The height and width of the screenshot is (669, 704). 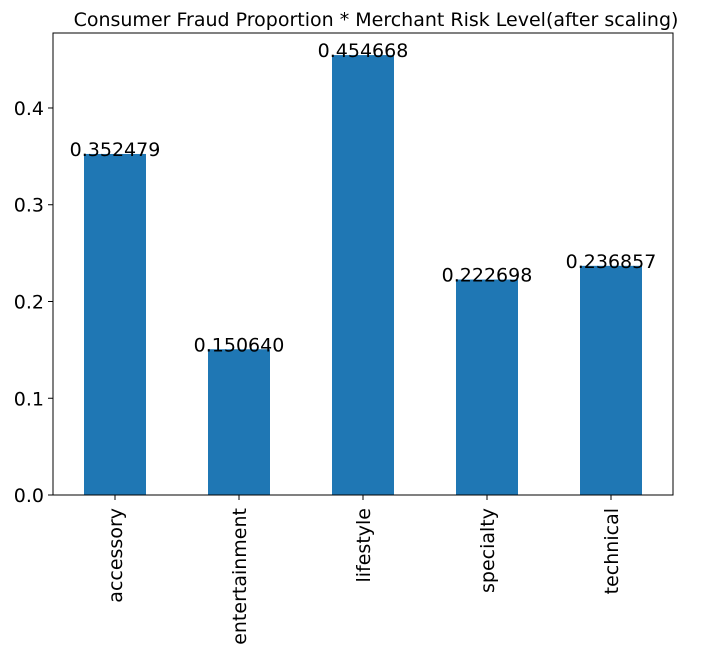 I want to click on data-label-lifestyle: 0.454668, so click(x=363, y=51).